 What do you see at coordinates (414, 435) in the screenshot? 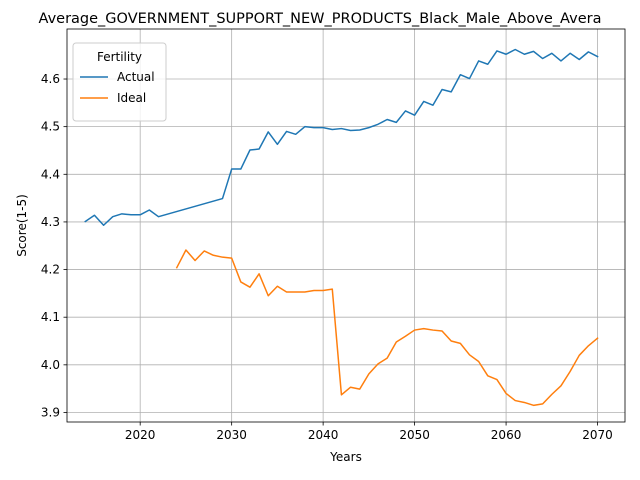
I see `x-tick-label: 2050` at bounding box center [414, 435].